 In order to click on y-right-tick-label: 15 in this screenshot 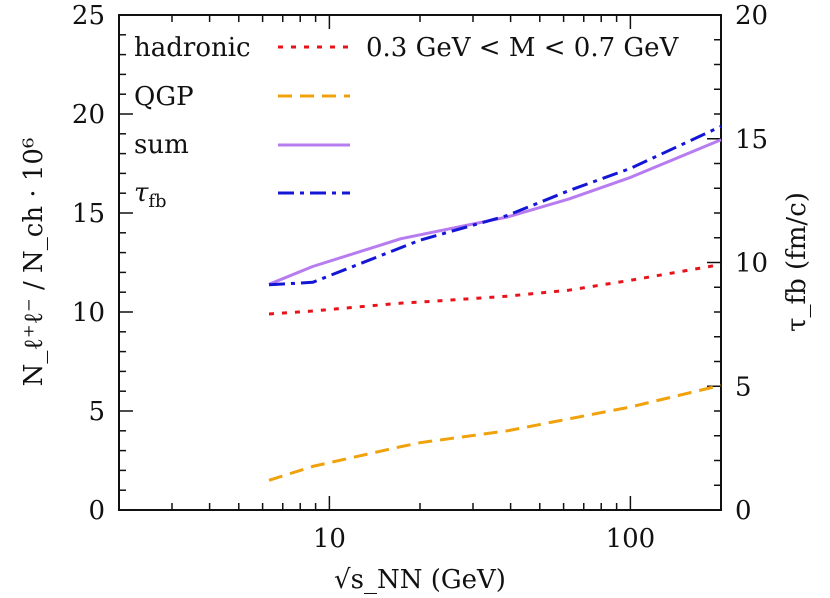, I will do `click(751, 140)`.